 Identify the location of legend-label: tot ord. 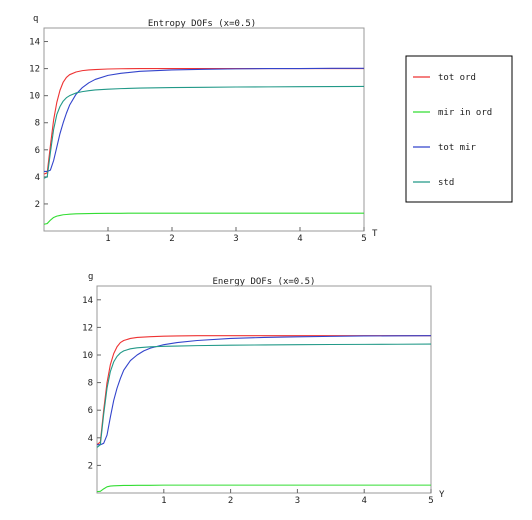
(457, 78).